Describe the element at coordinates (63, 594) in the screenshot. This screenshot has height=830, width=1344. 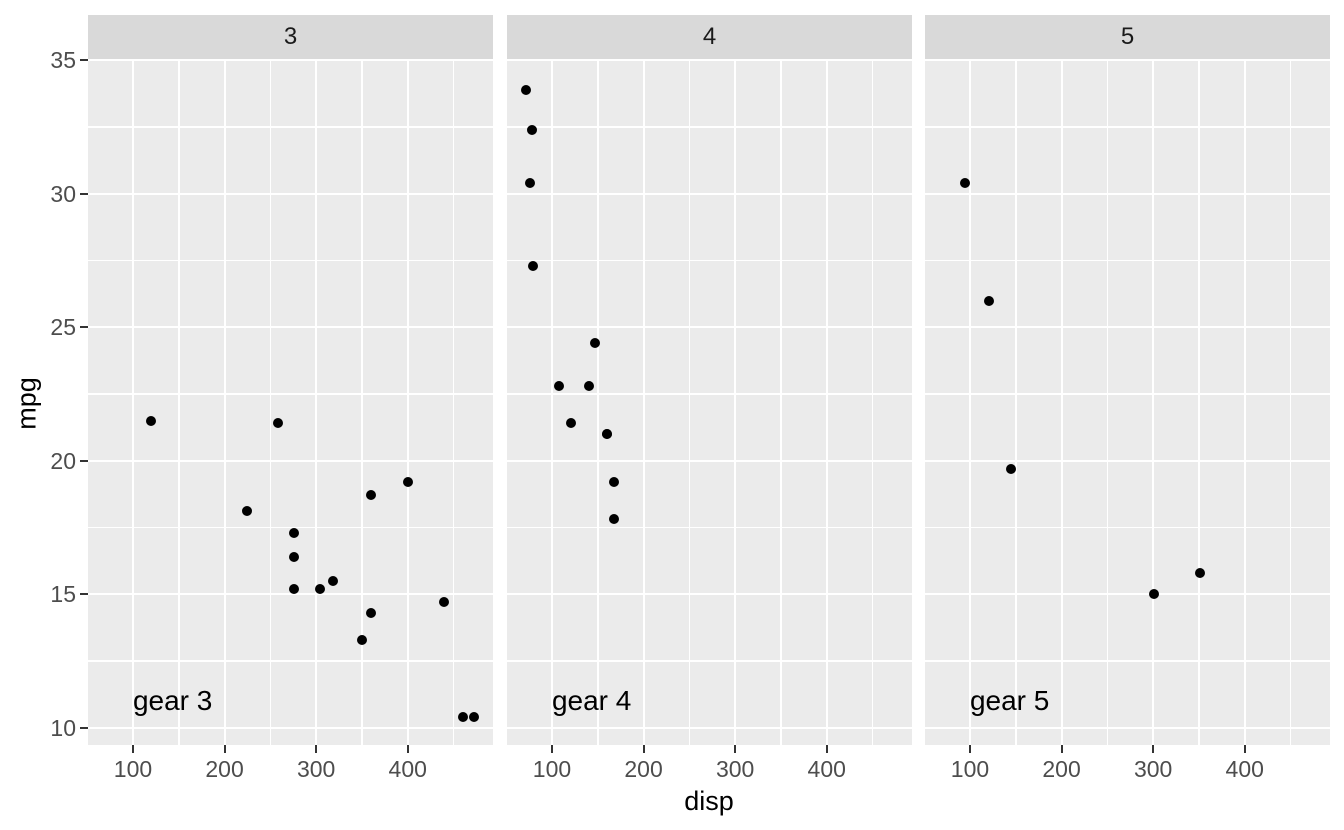
I see `y-tick-label: 15` at that location.